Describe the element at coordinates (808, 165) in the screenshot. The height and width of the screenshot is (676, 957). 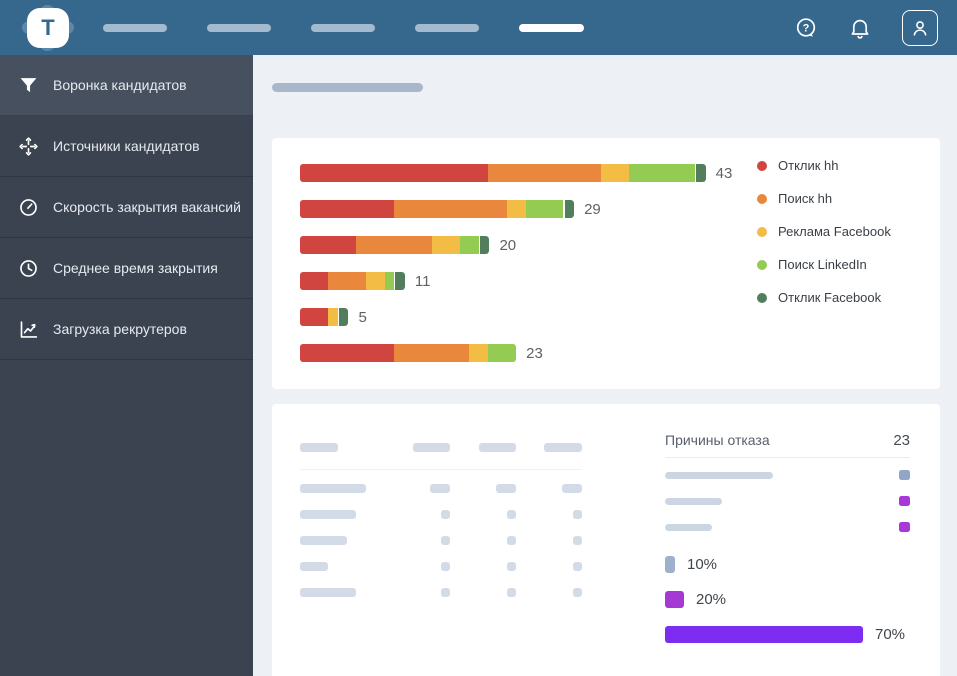
I see `legend-label: Отклик hh` at that location.